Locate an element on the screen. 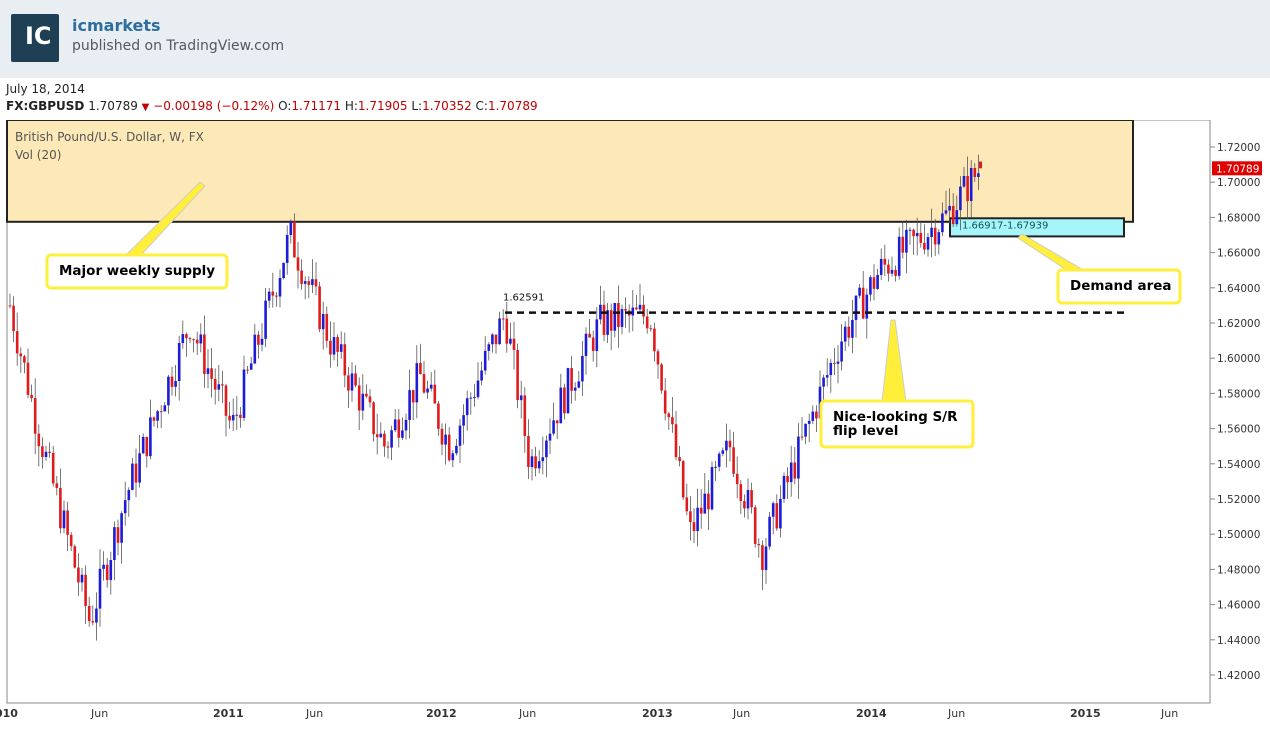  demand-zone is located at coordinates (1037, 227).